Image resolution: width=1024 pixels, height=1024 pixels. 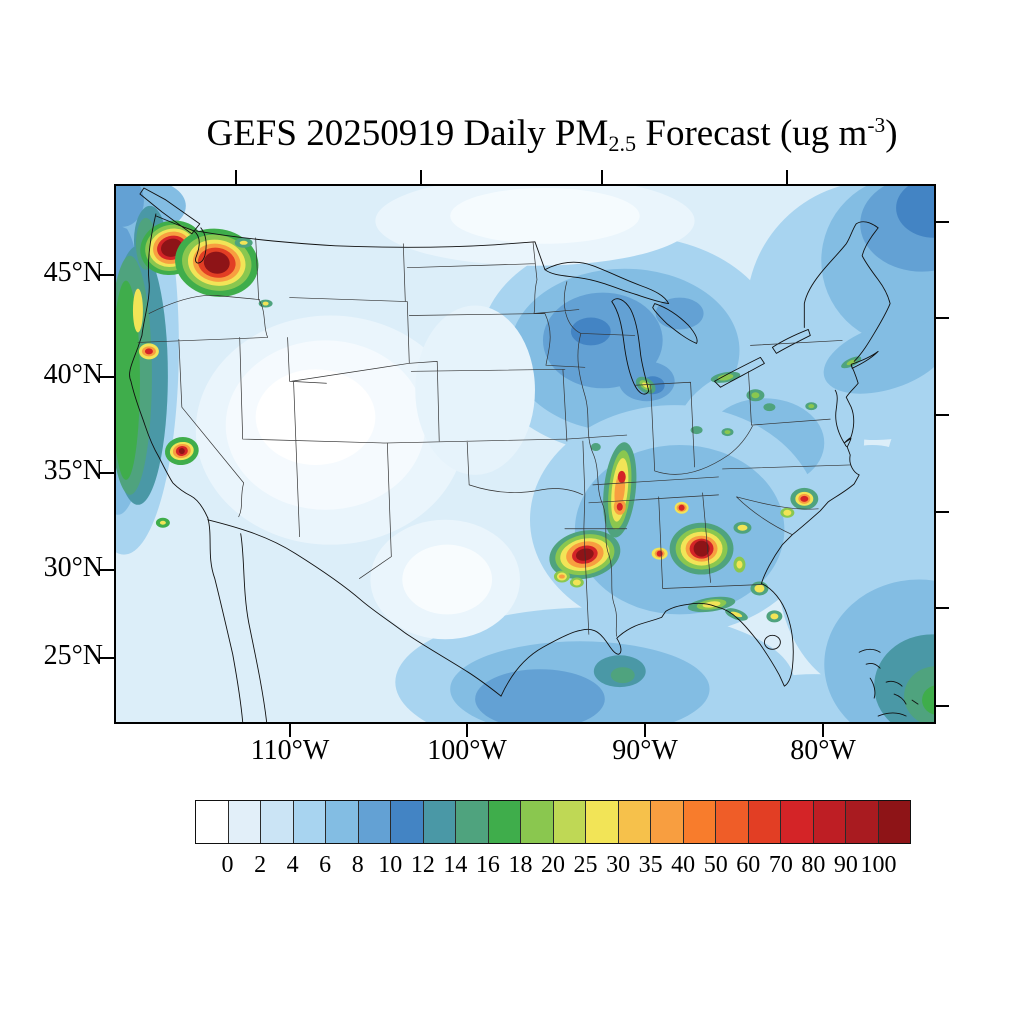 I want to click on lake-ontario, so click(x=791, y=341).